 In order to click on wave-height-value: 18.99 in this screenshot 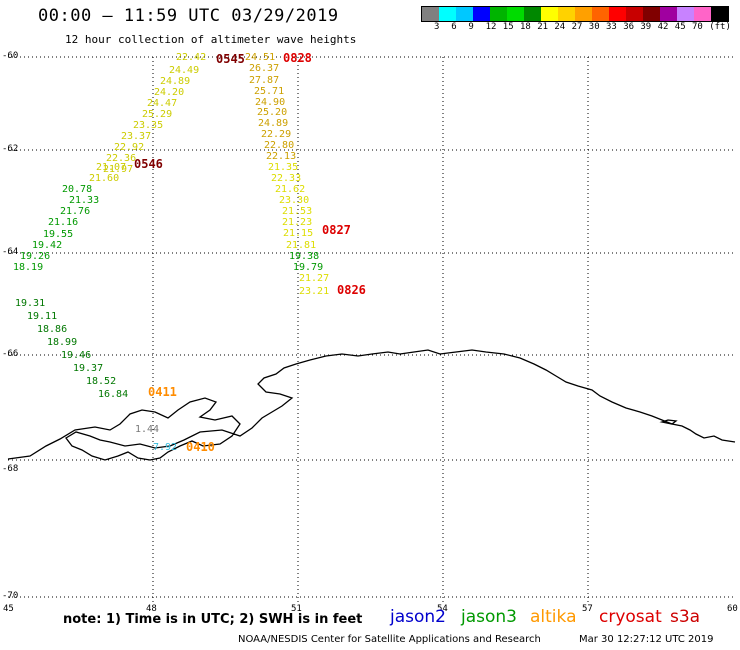, I will do `click(62, 342)`.